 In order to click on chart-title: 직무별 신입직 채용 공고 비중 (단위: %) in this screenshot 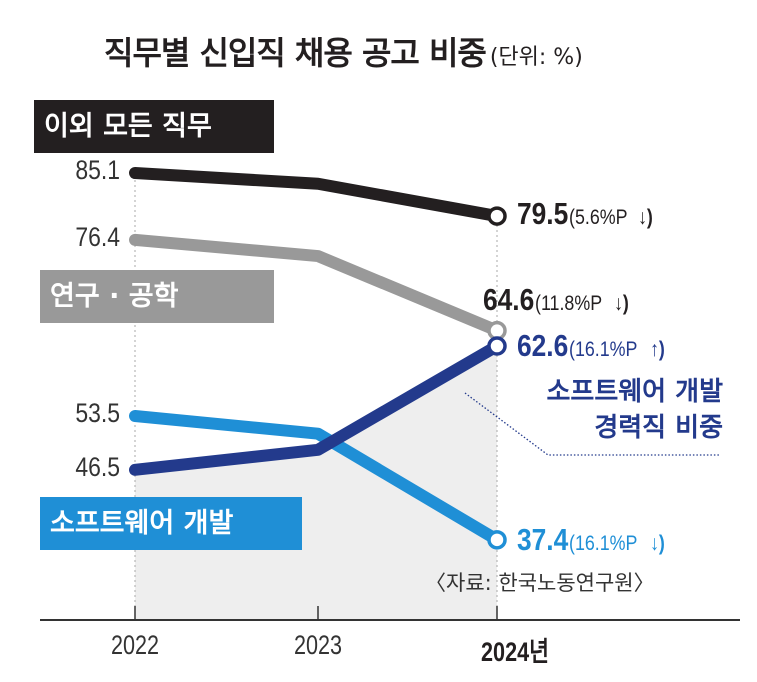, I will do `click(343, 51)`.